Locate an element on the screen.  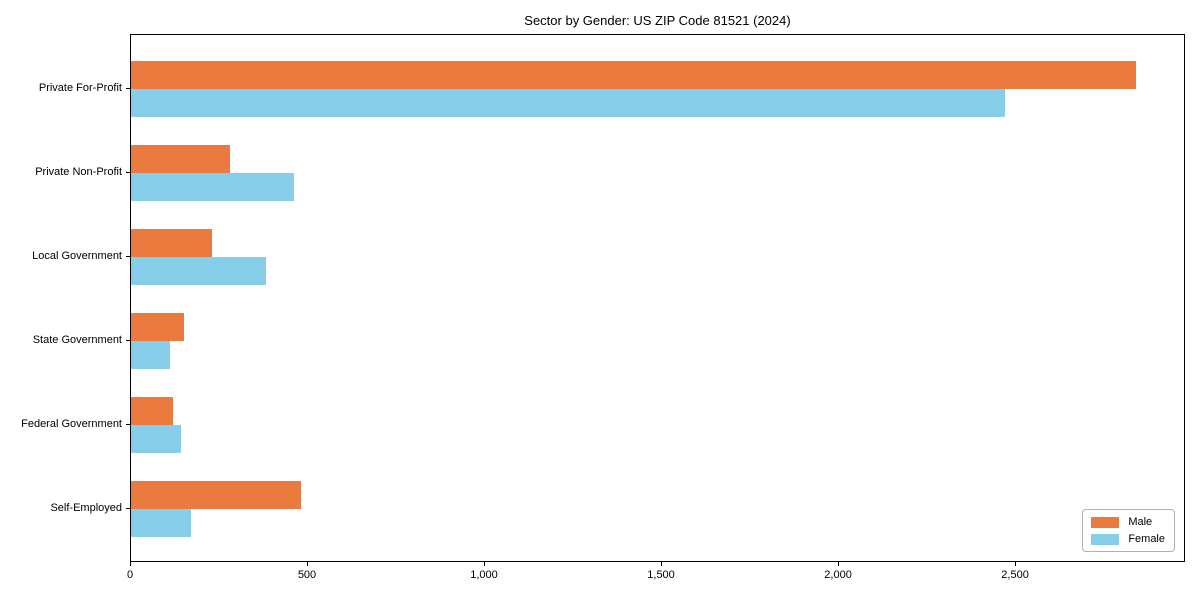
legend-item-female: Female is located at coordinates (1128, 539).